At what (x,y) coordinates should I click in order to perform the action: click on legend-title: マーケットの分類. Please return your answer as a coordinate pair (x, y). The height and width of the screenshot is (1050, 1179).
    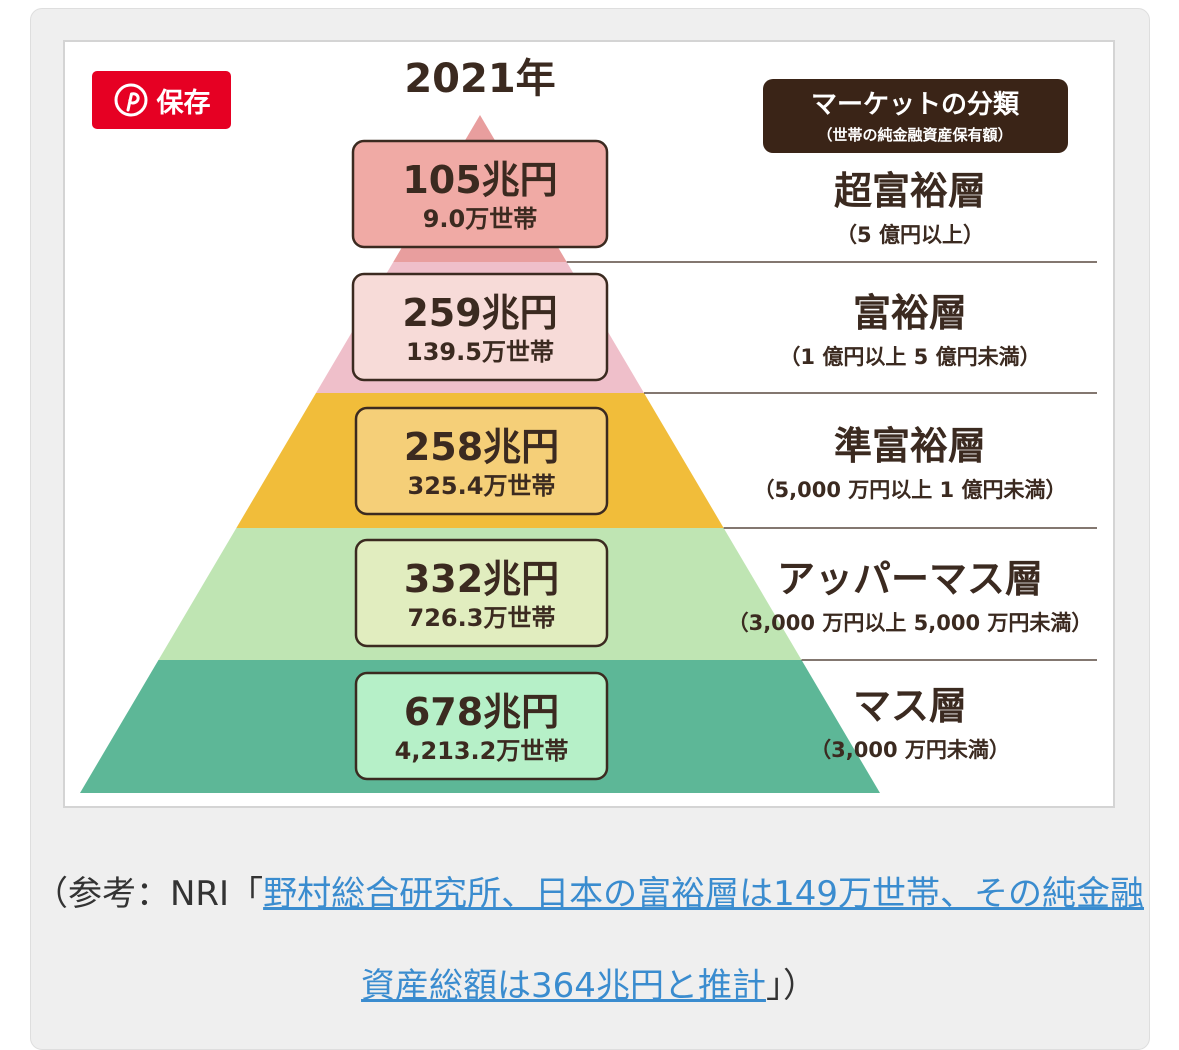
    Looking at the image, I should click on (915, 105).